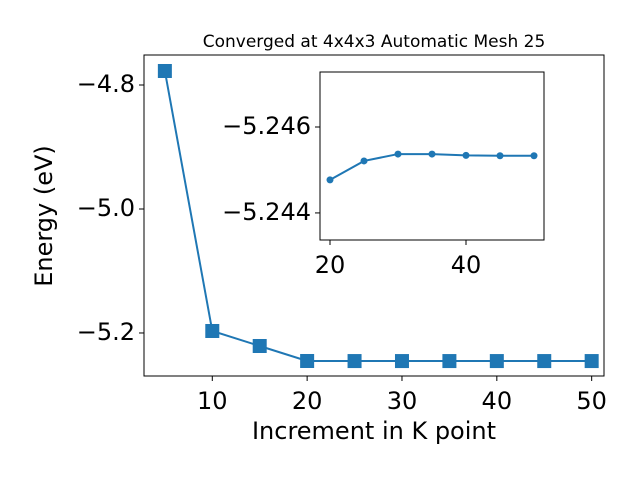 This screenshot has width=640, height=480. What do you see at coordinates (106, 208) in the screenshot?
I see `y-tick-label: −5.0` at bounding box center [106, 208].